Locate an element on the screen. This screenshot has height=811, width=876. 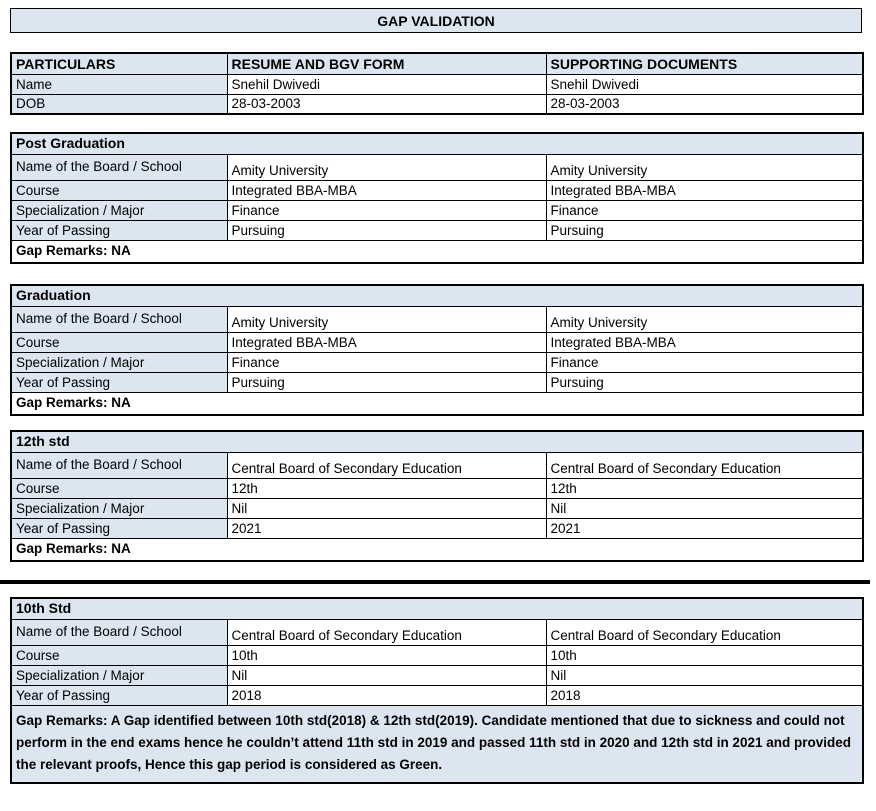
supporting-value: 10th is located at coordinates (704, 655).